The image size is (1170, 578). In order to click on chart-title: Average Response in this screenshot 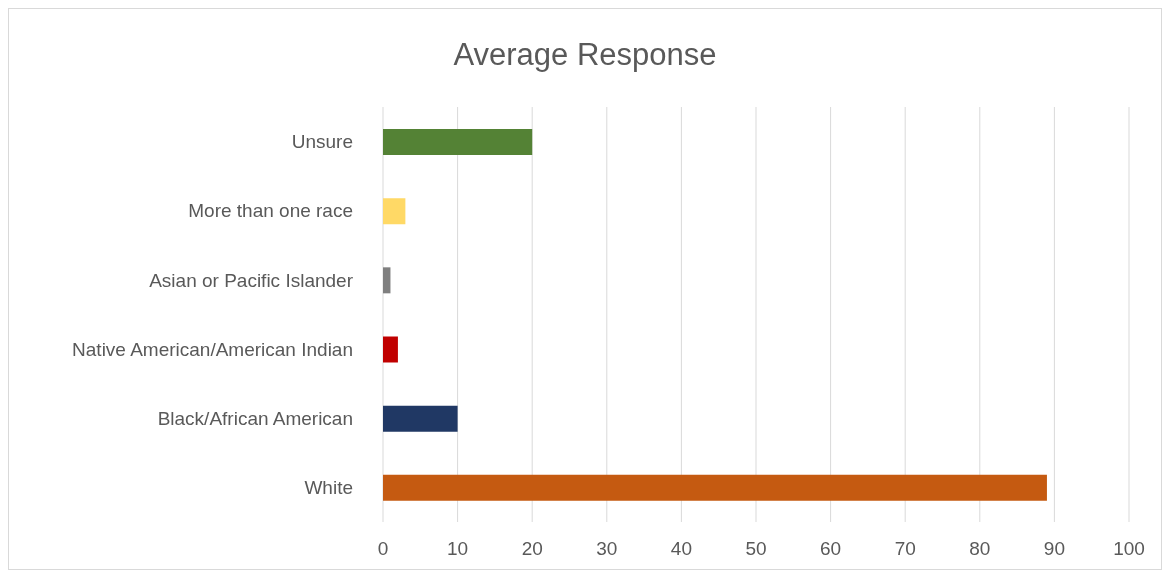, I will do `click(585, 55)`.